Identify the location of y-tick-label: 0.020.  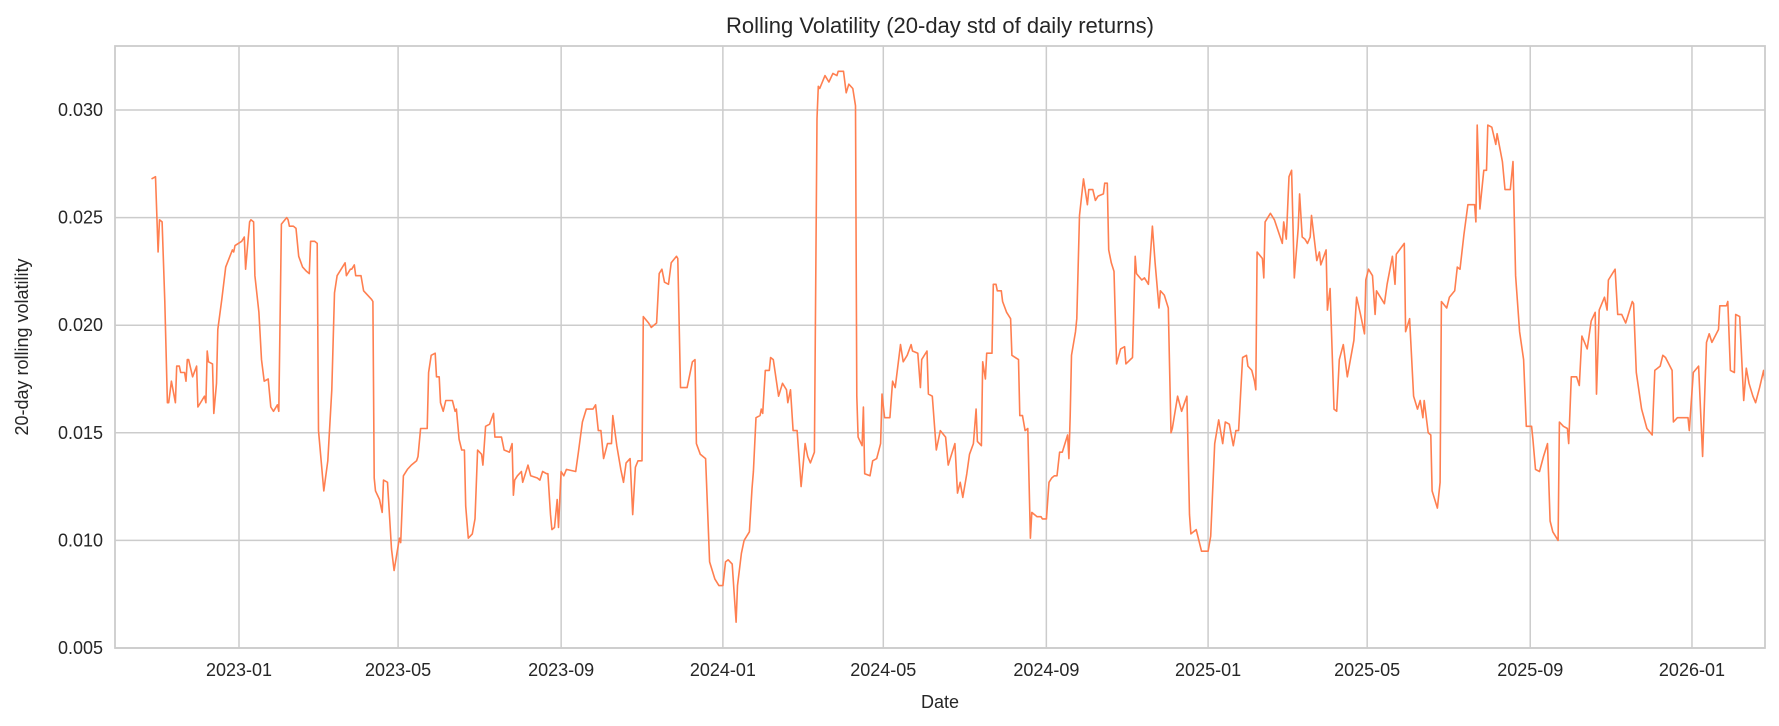
(80, 325).